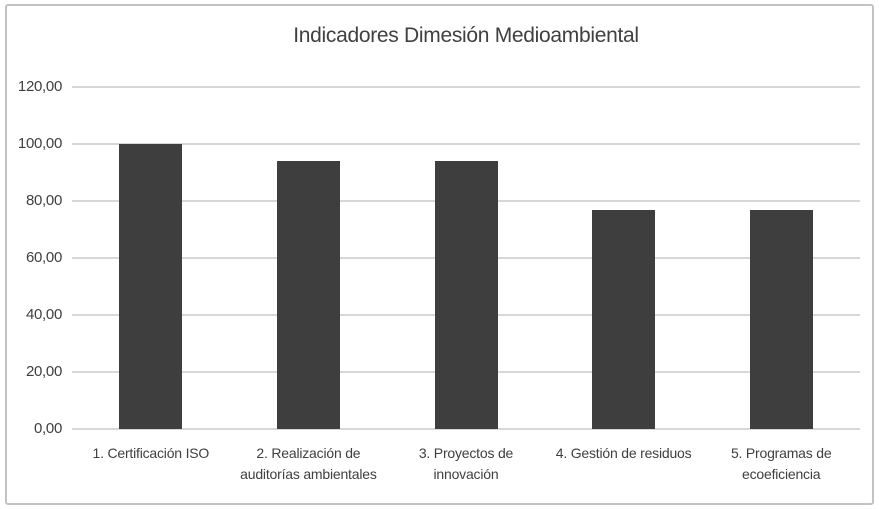 This screenshot has height=509, width=879. I want to click on y-tick-label: 0,00, so click(48, 428).